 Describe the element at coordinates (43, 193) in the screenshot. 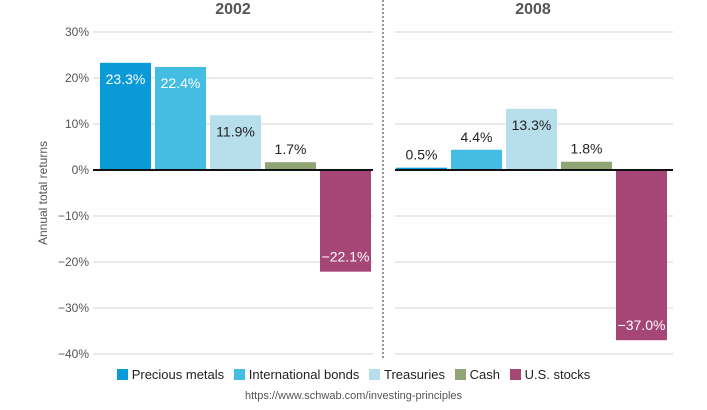

I see `y-axis-label: Annual total returns` at that location.